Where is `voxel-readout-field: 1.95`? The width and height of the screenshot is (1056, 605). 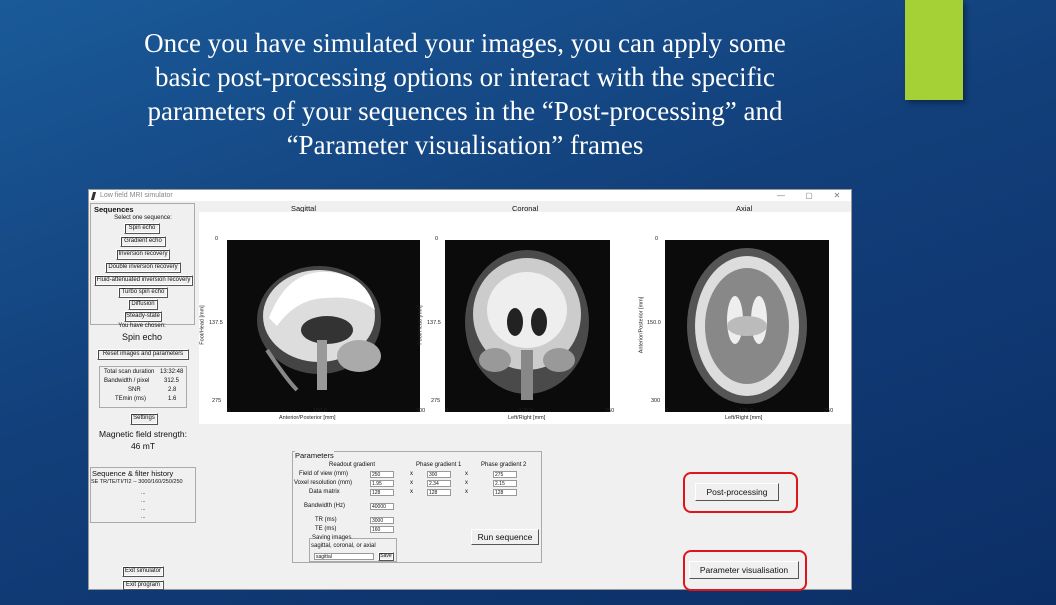
voxel-readout-field: 1.95 is located at coordinates (382, 483).